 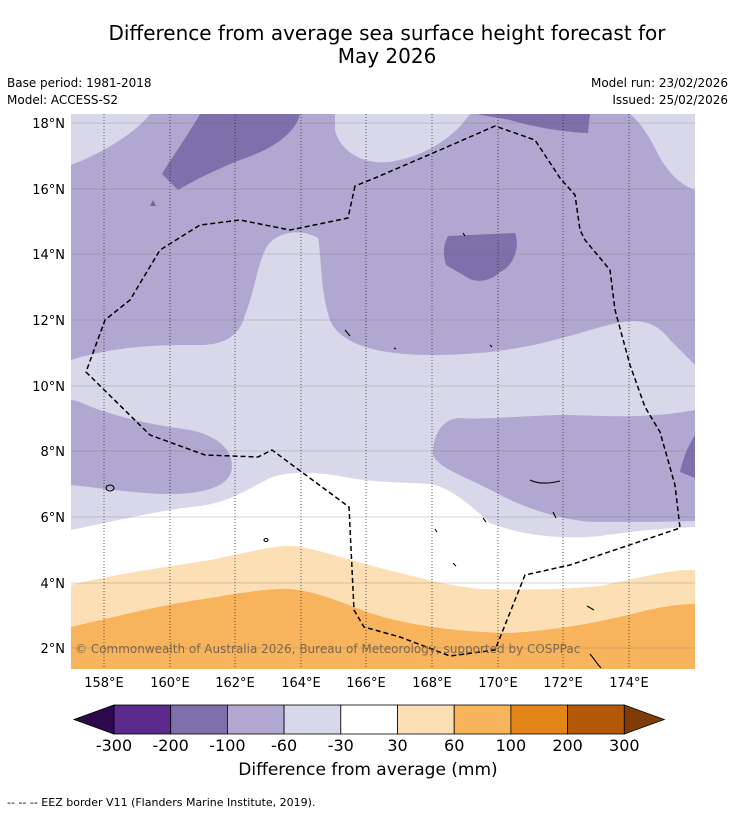 What do you see at coordinates (624, 745) in the screenshot?
I see `colorbar-tick-label: 300` at bounding box center [624, 745].